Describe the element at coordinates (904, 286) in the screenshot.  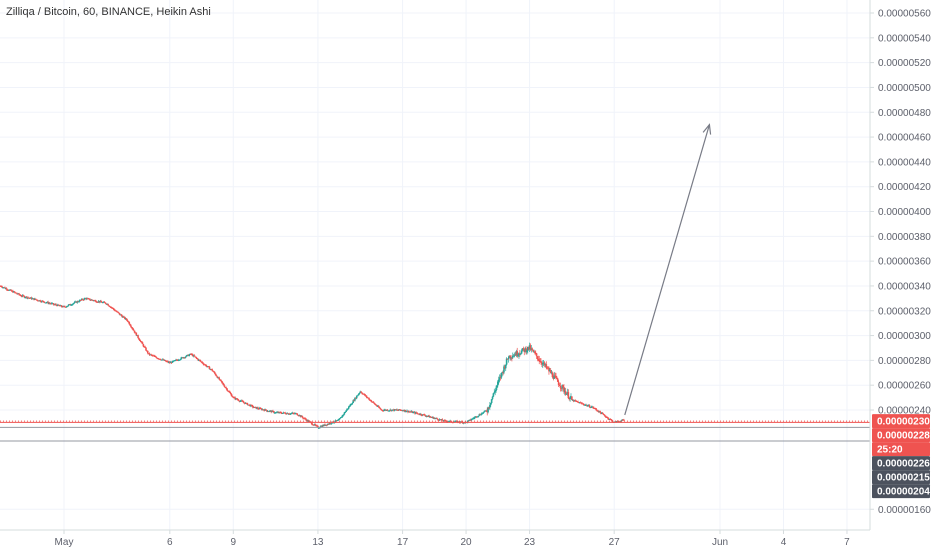
I see `y-tick-label: 0.00000340` at that location.